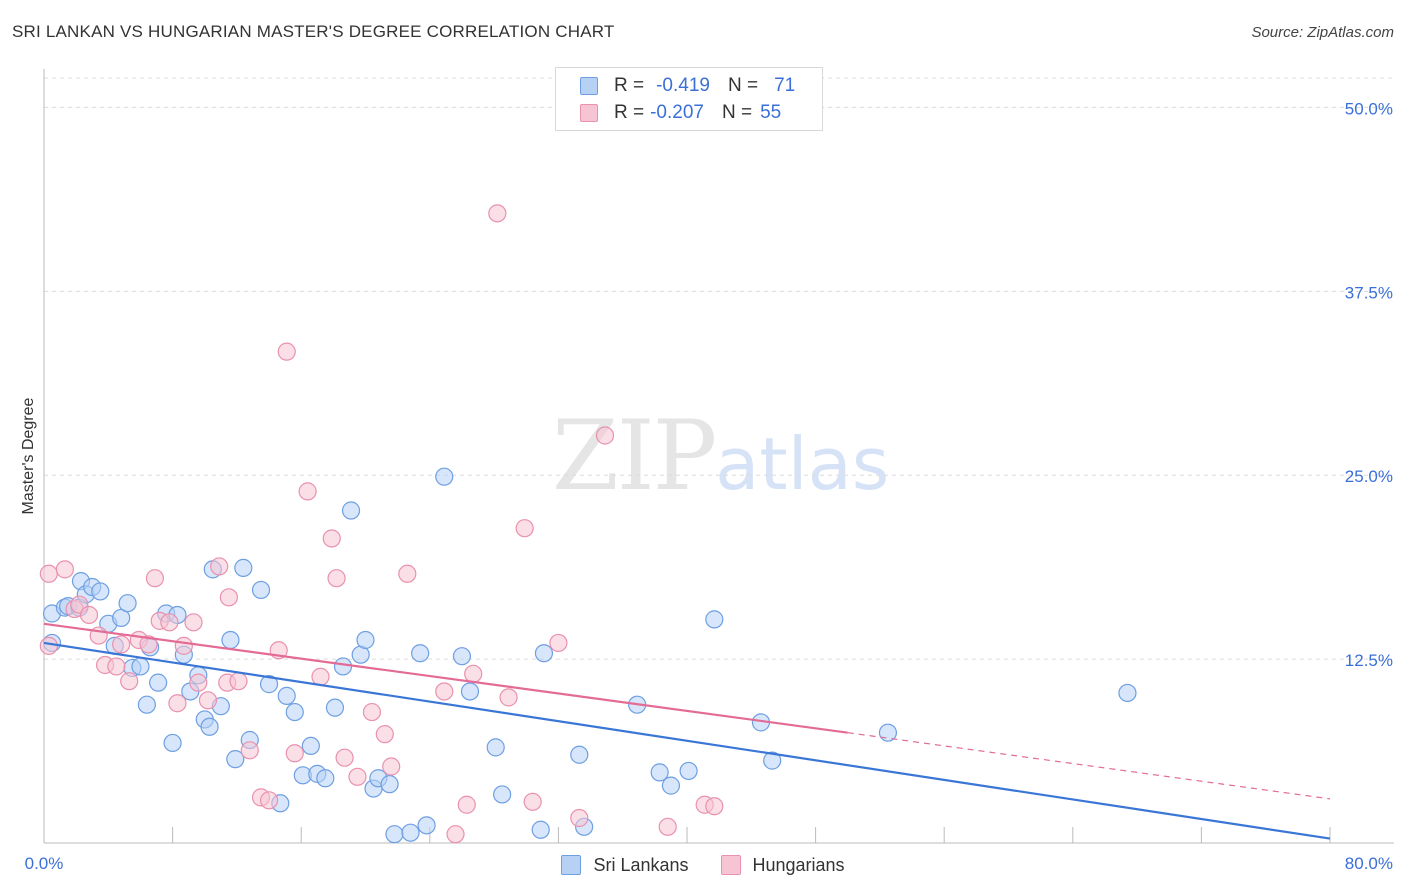 The height and width of the screenshot is (892, 1406). I want to click on legend-label: Sri Lankans, so click(641, 864).